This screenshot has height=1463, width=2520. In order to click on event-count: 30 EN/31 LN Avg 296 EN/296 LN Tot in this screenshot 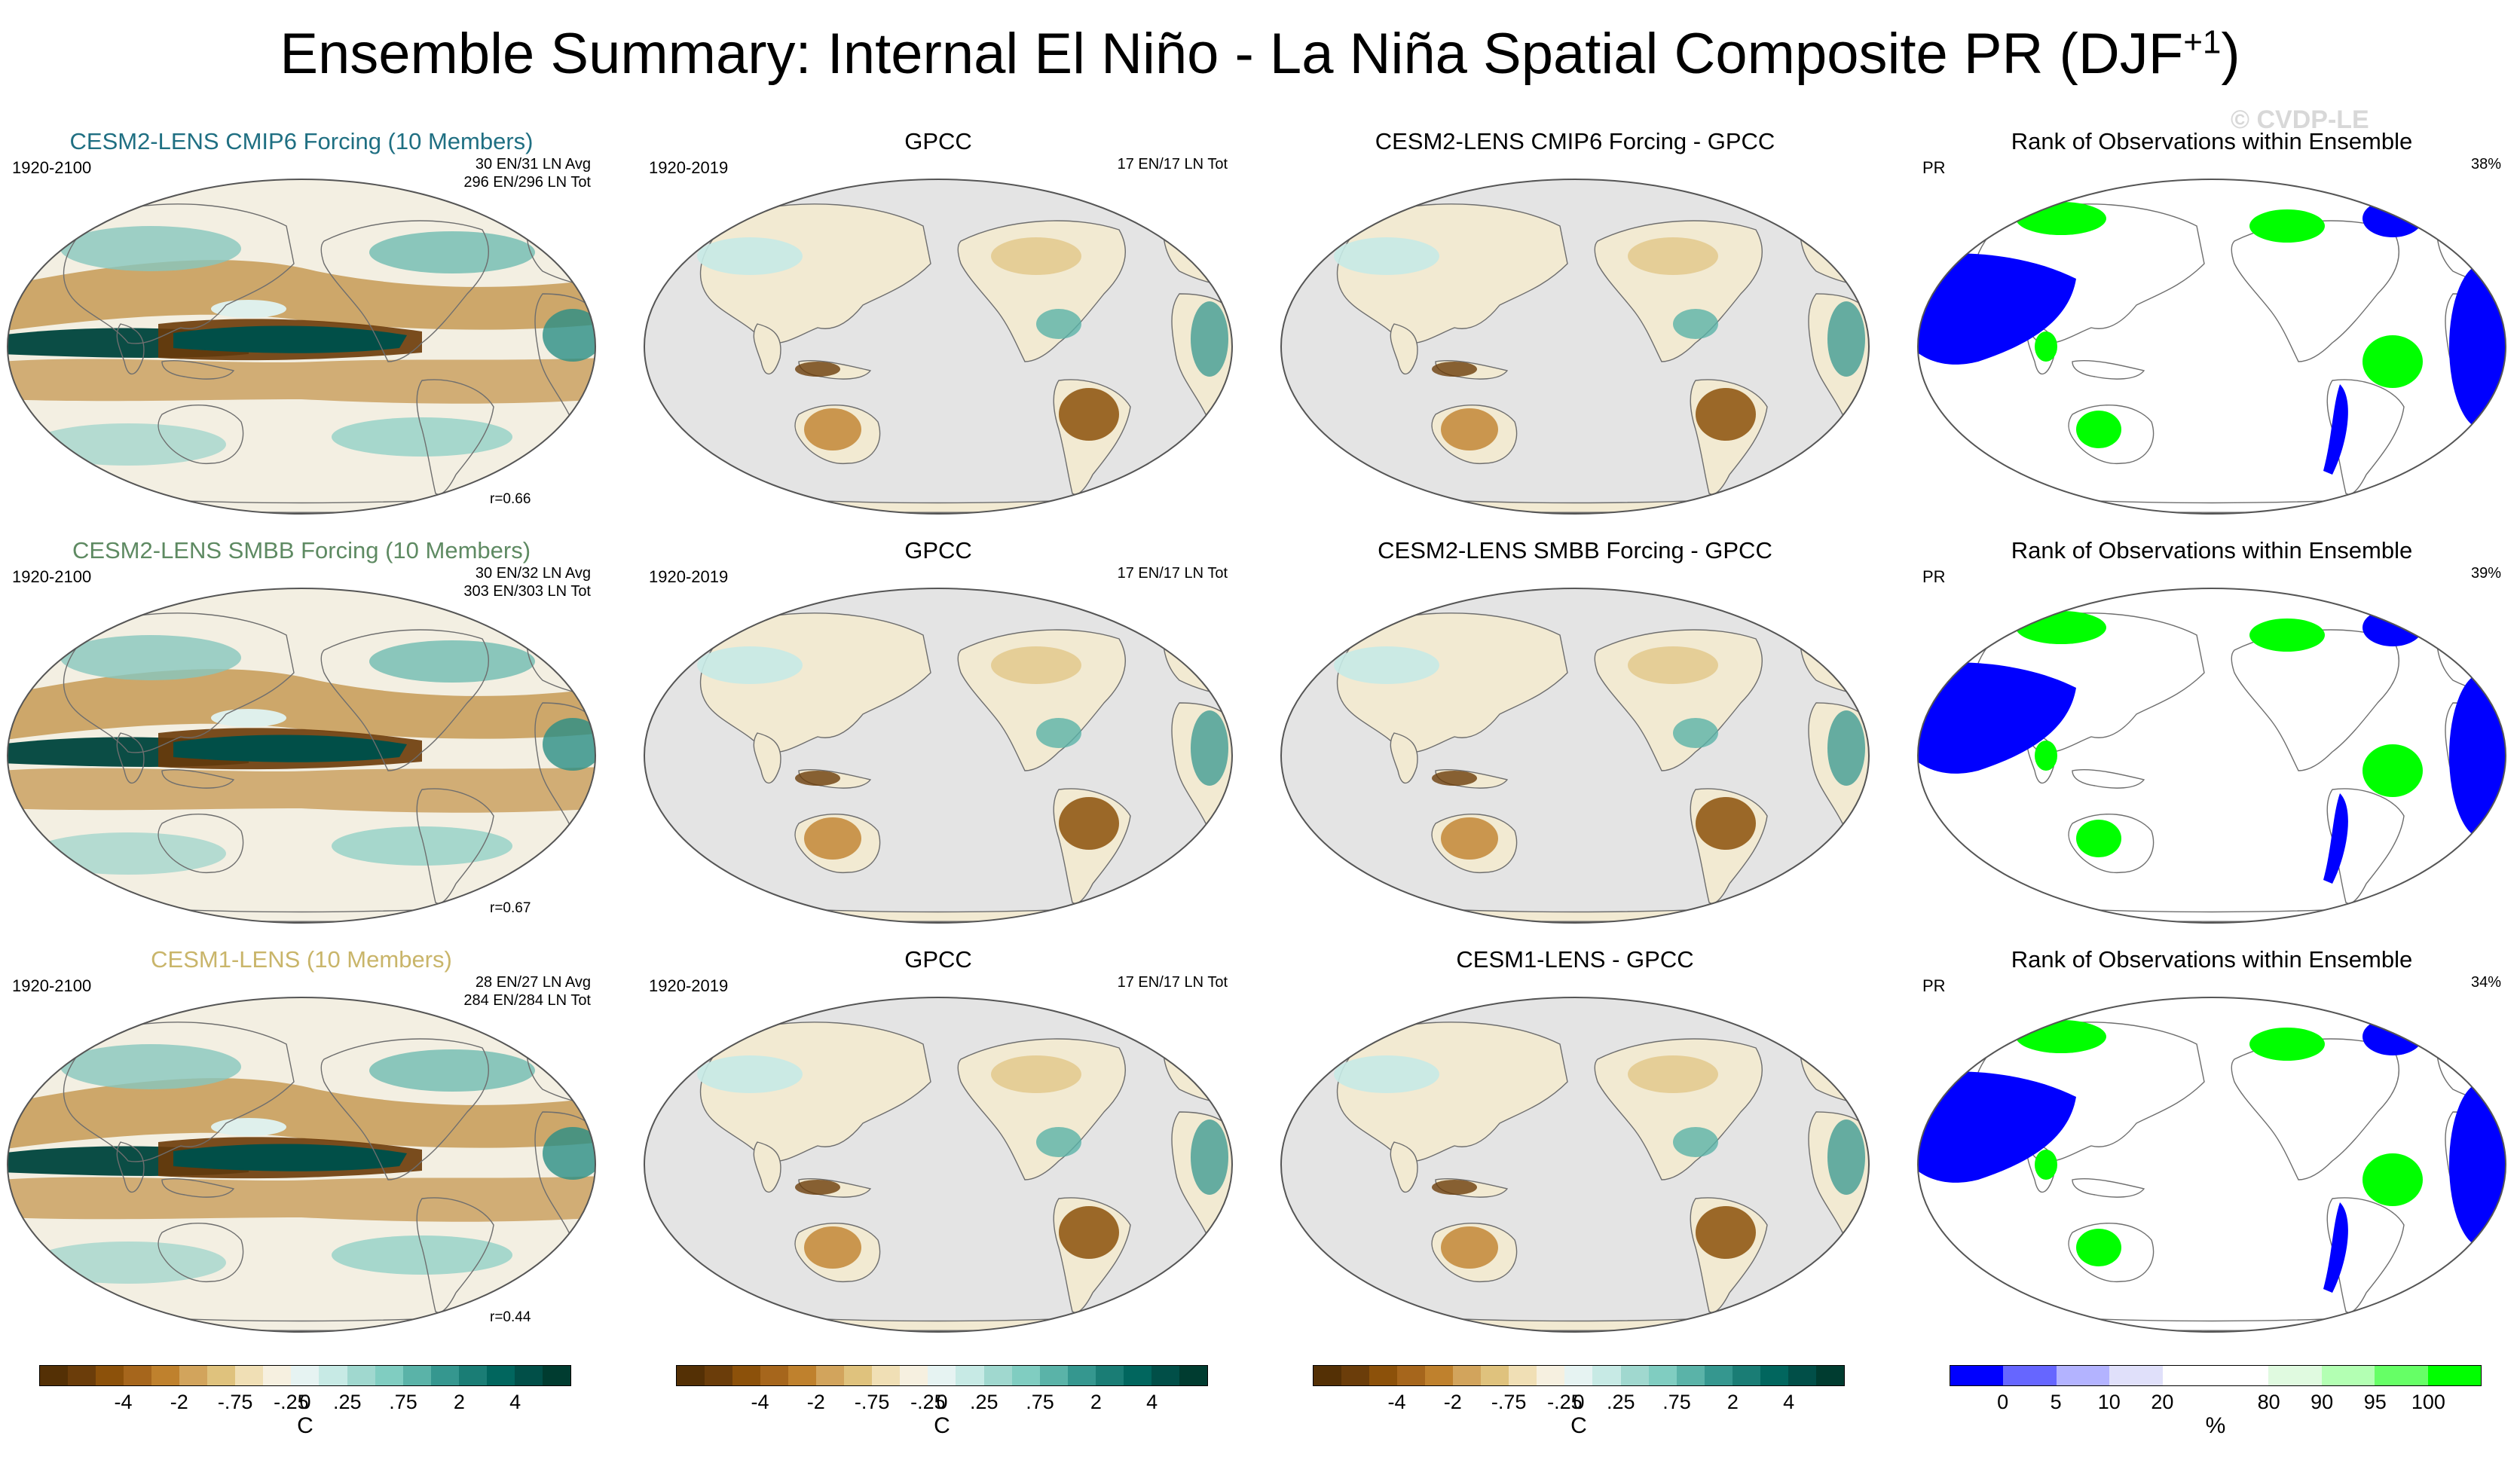, I will do `click(527, 173)`.